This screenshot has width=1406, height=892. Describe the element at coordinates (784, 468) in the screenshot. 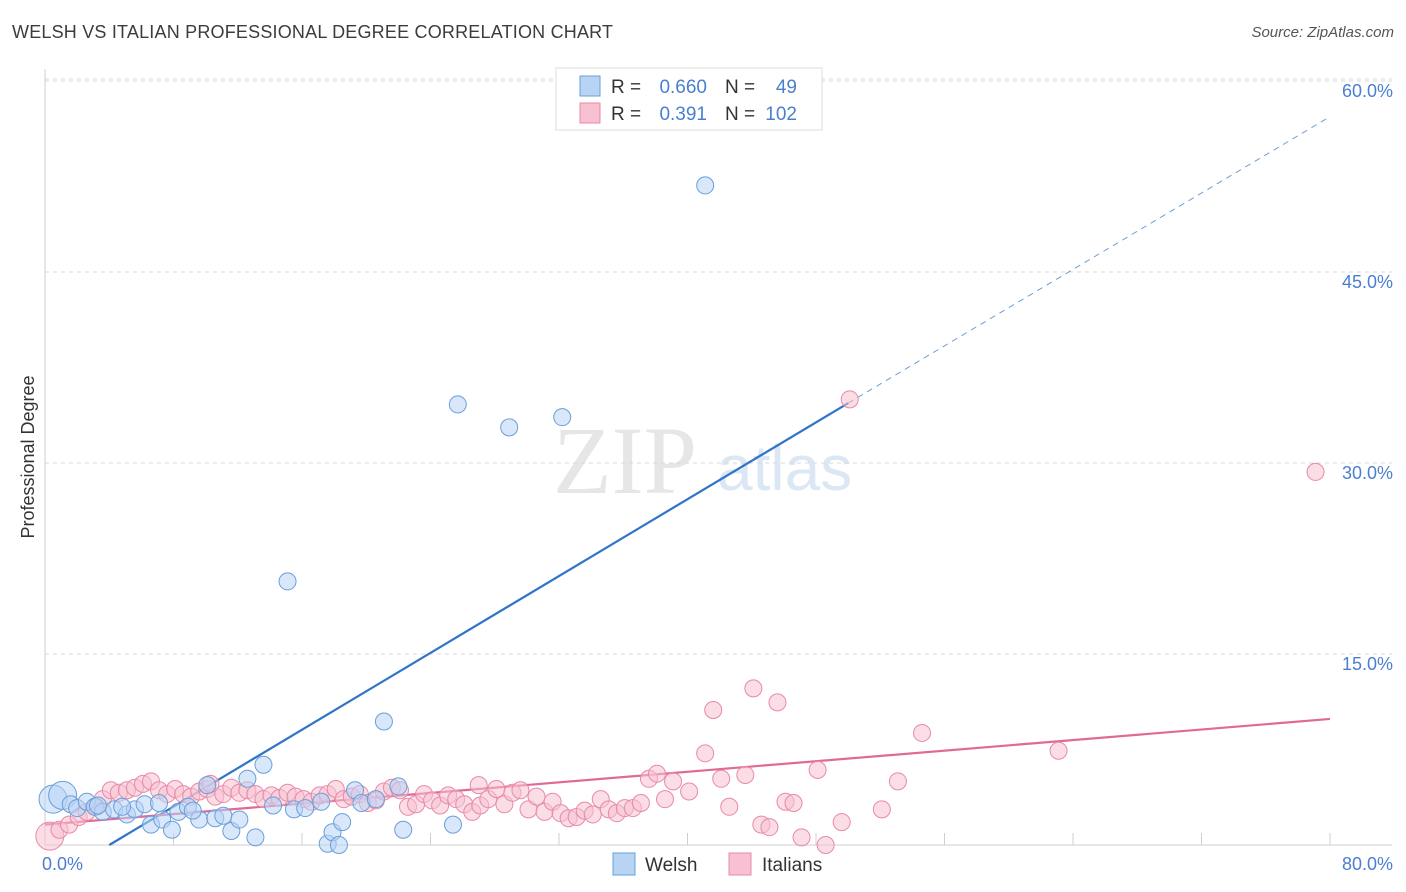

I see `watermark-atlas: atlas` at that location.